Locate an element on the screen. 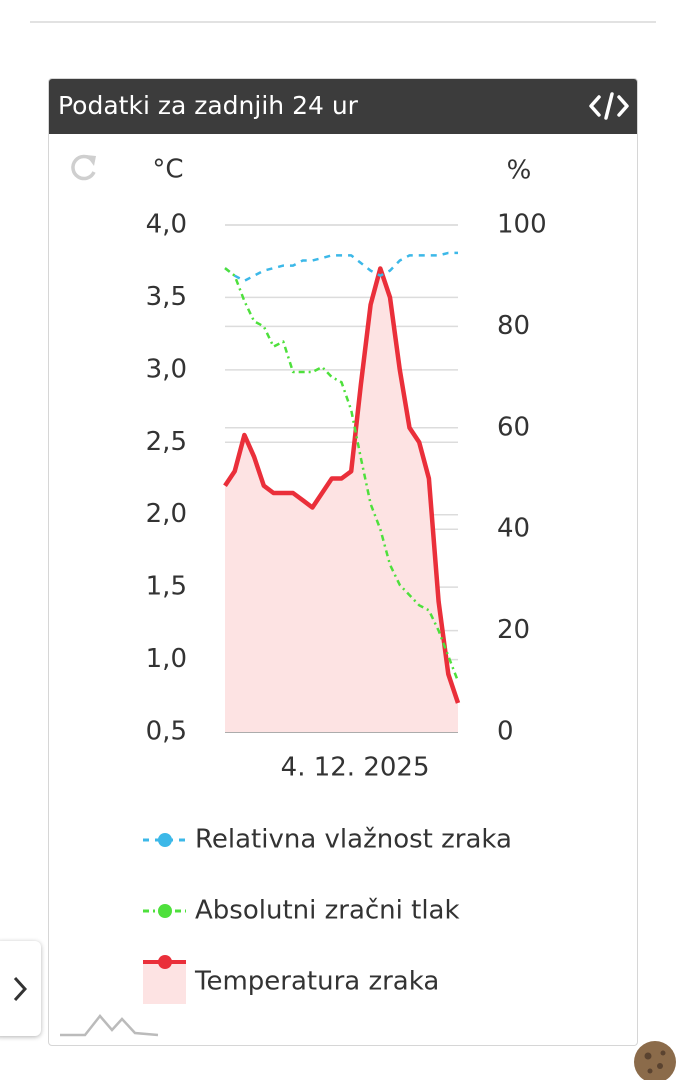  widget-header: Podatki za zadnjih 24 ur is located at coordinates (343, 106).